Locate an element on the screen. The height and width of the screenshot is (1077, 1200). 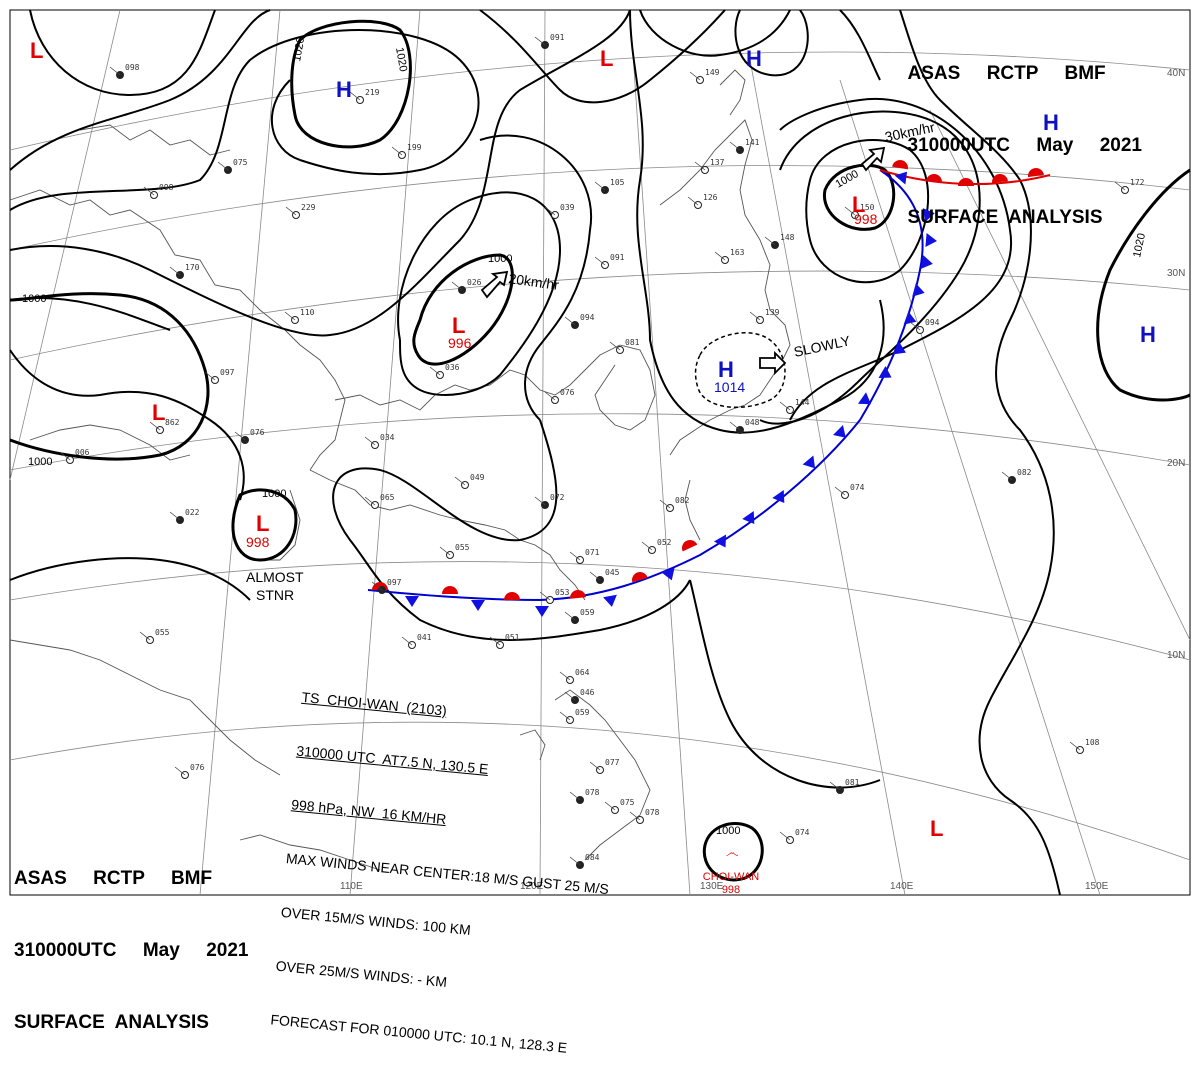
longitude-label: 130E is located at coordinates (712, 886).